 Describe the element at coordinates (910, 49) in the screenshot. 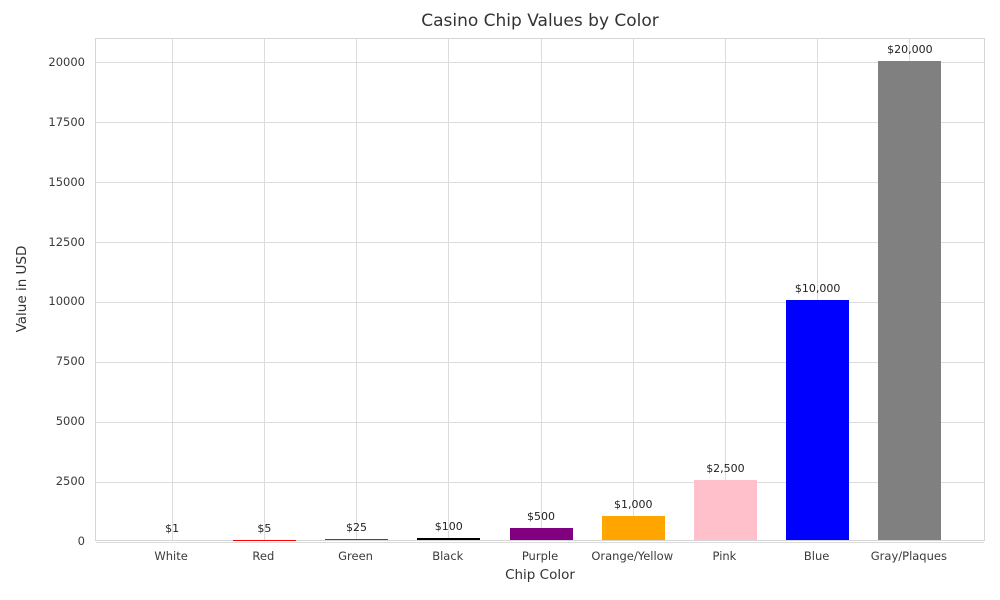

I see `bar-value-label: $20,000` at that location.